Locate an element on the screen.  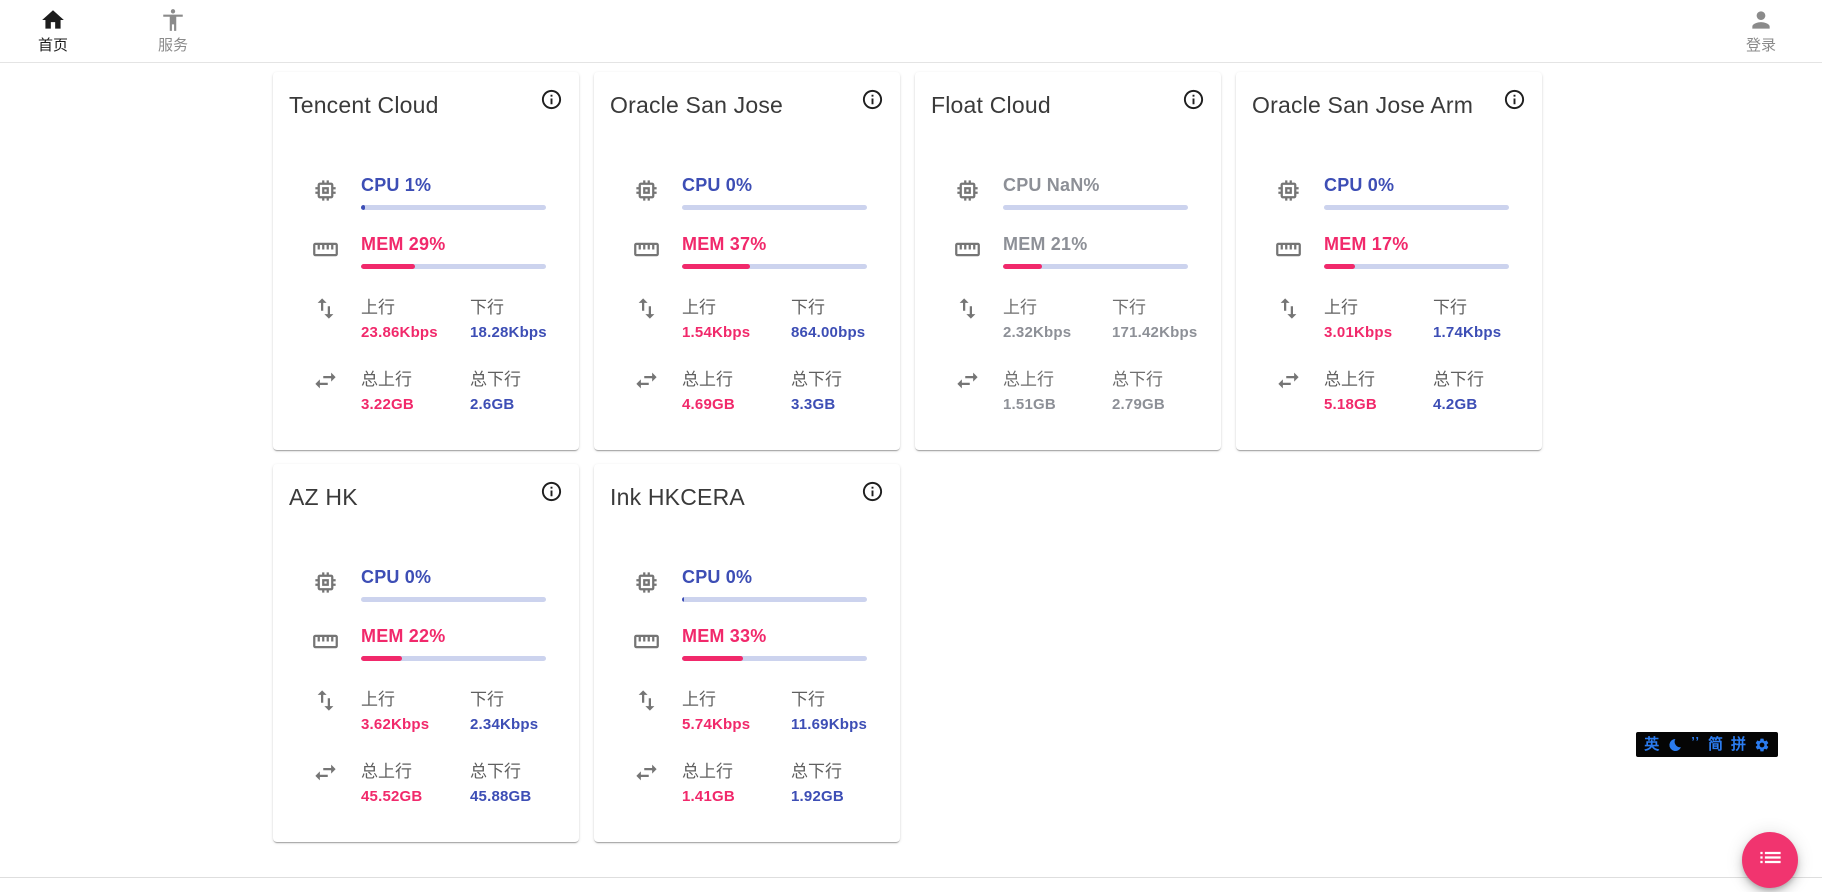
nav-services-label: 服务 is located at coordinates (173, 45).